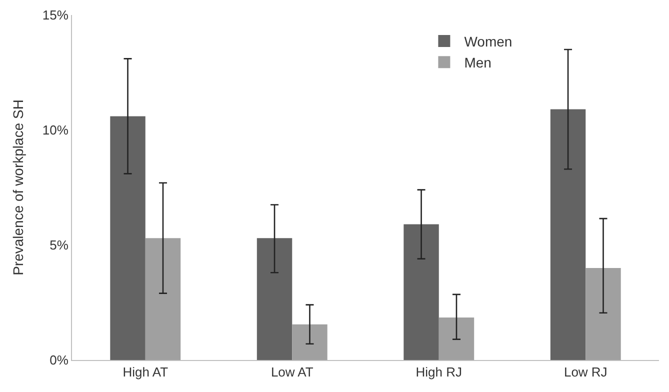  What do you see at coordinates (439, 372) in the screenshot?
I see `x-tick-label: High RJ` at bounding box center [439, 372].